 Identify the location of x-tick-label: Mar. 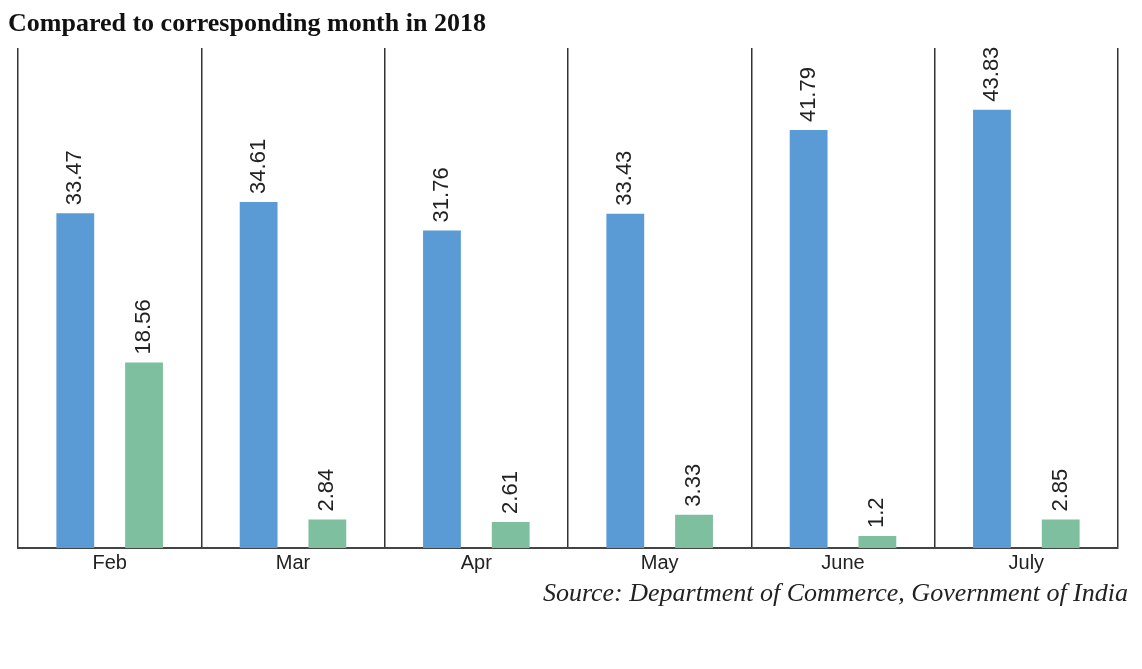
(293, 561).